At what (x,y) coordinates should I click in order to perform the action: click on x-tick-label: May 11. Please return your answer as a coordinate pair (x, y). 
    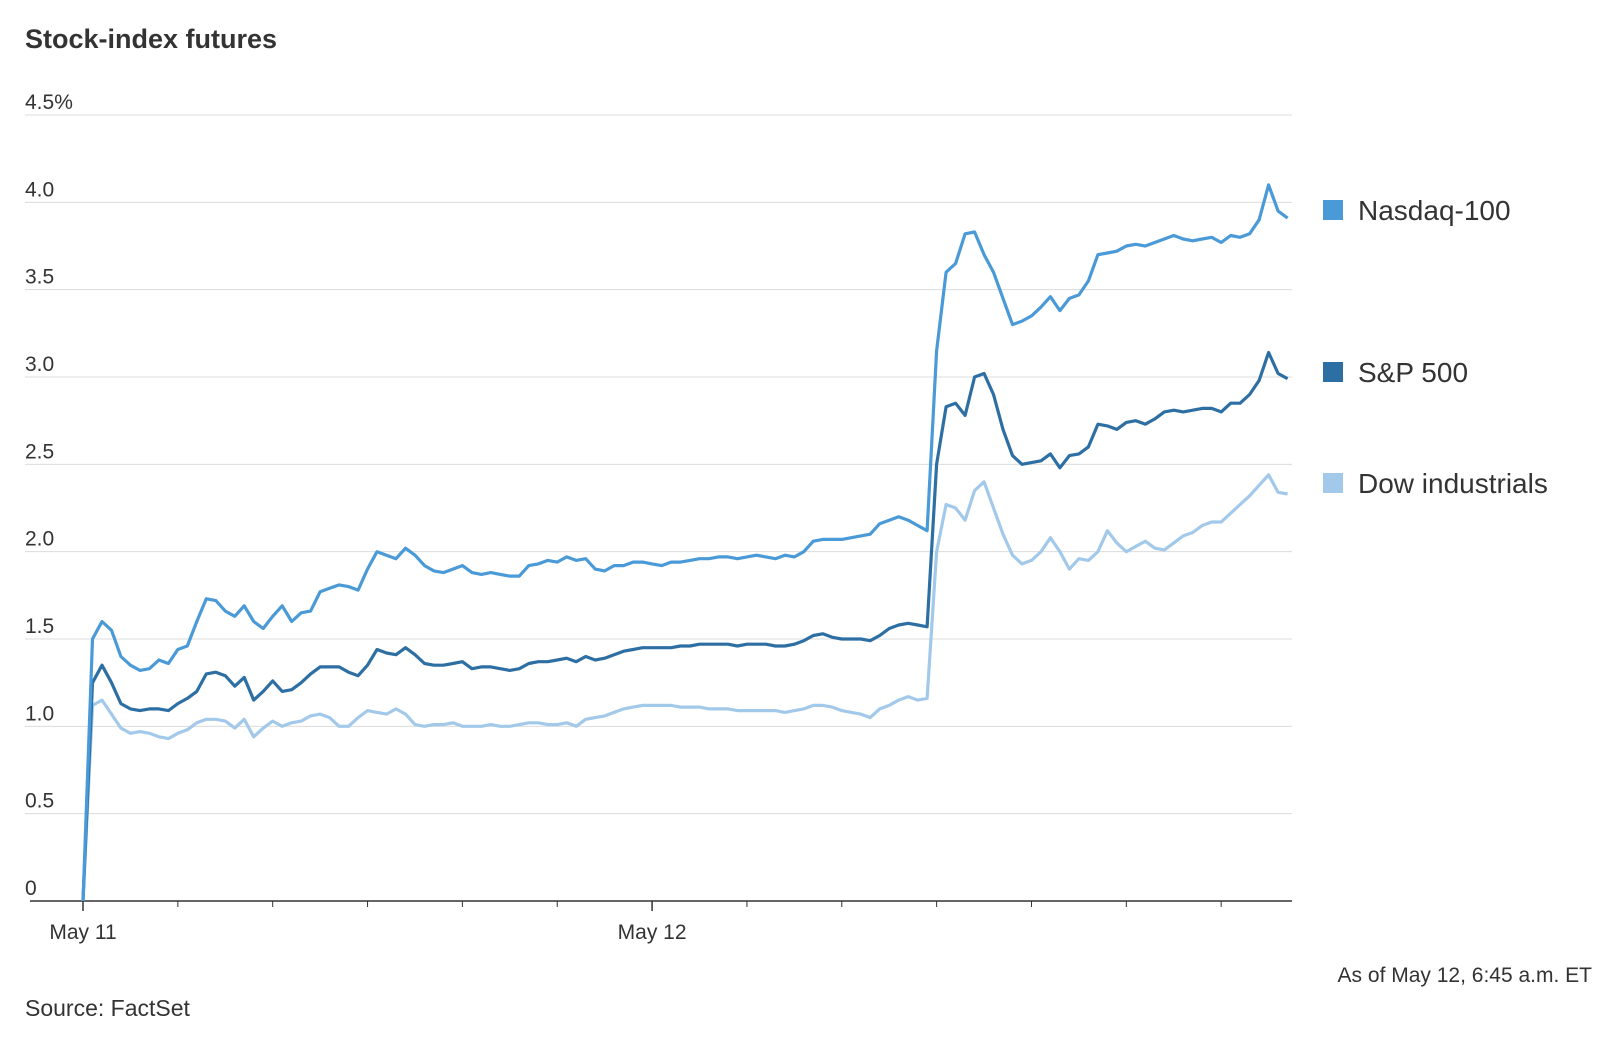
    Looking at the image, I should click on (82, 932).